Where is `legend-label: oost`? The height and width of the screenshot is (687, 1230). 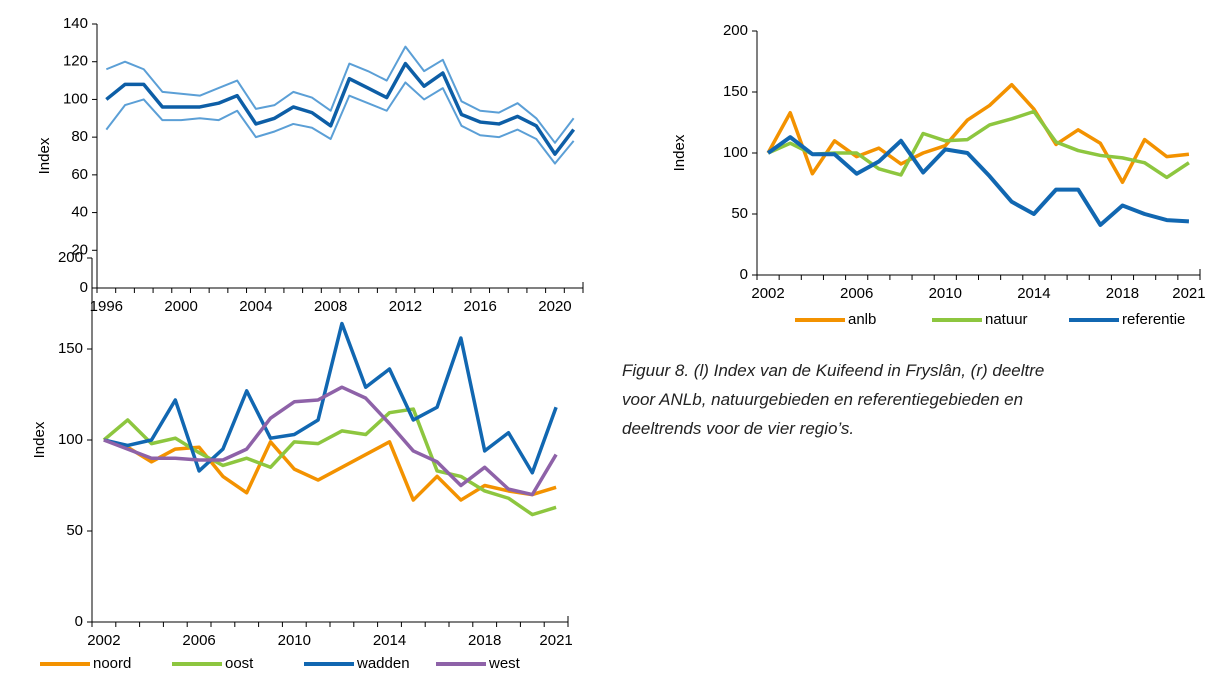
legend-label: oost is located at coordinates (239, 663).